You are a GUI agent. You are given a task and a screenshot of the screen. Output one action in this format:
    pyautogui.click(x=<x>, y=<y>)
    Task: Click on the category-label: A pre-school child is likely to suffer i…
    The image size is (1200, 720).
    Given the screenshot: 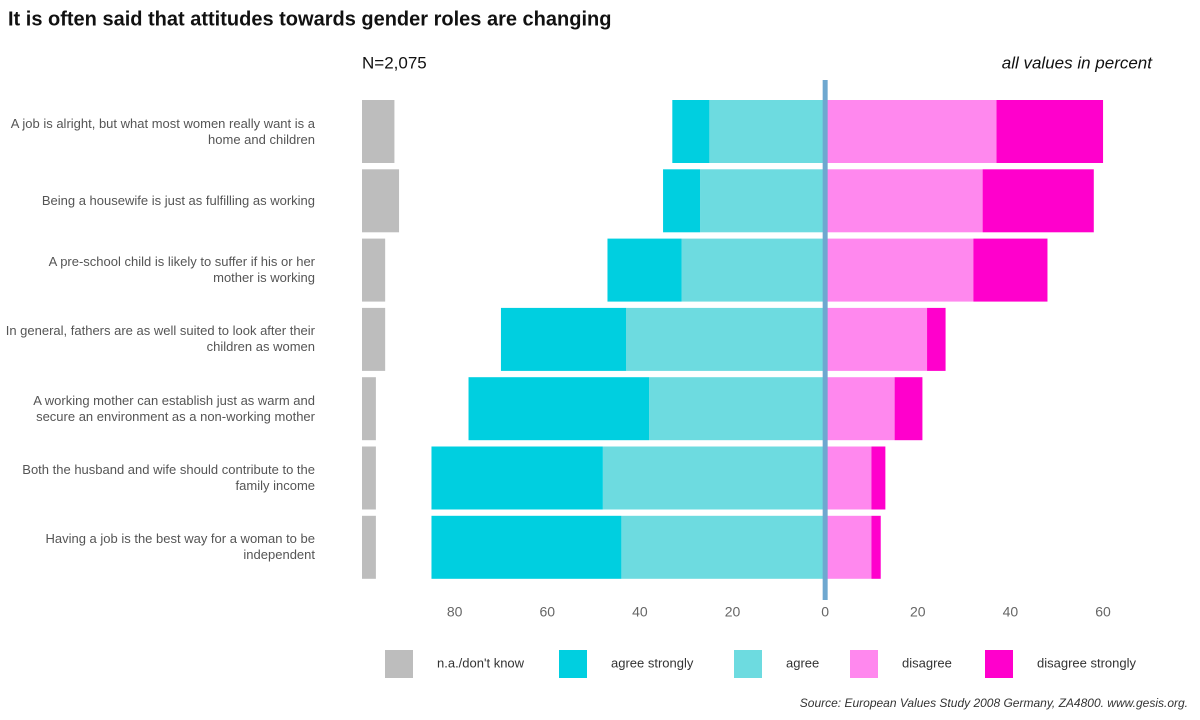 What is the action you would take?
    pyautogui.click(x=181, y=270)
    